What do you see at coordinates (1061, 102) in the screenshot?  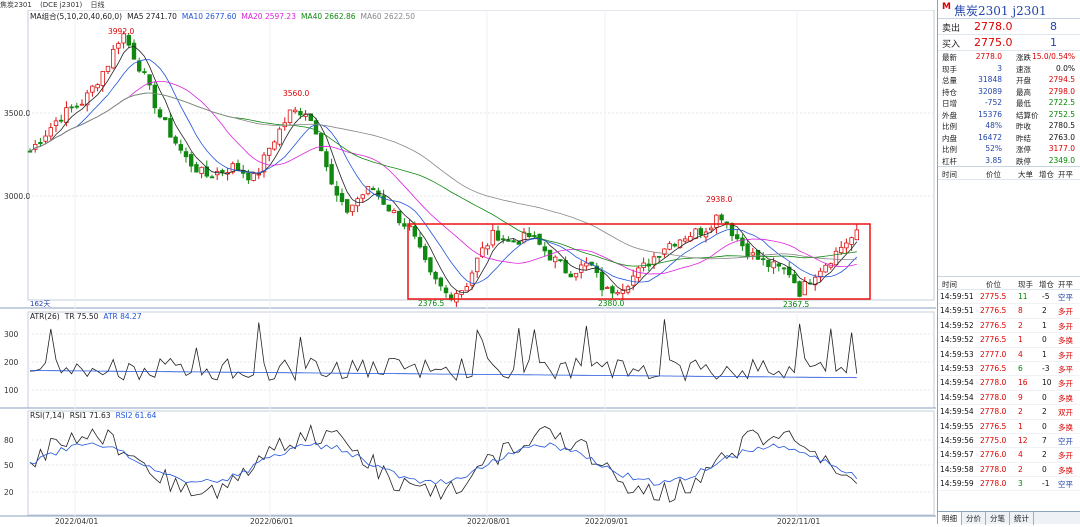 I see `quote-row-value2: 2722.5` at bounding box center [1061, 102].